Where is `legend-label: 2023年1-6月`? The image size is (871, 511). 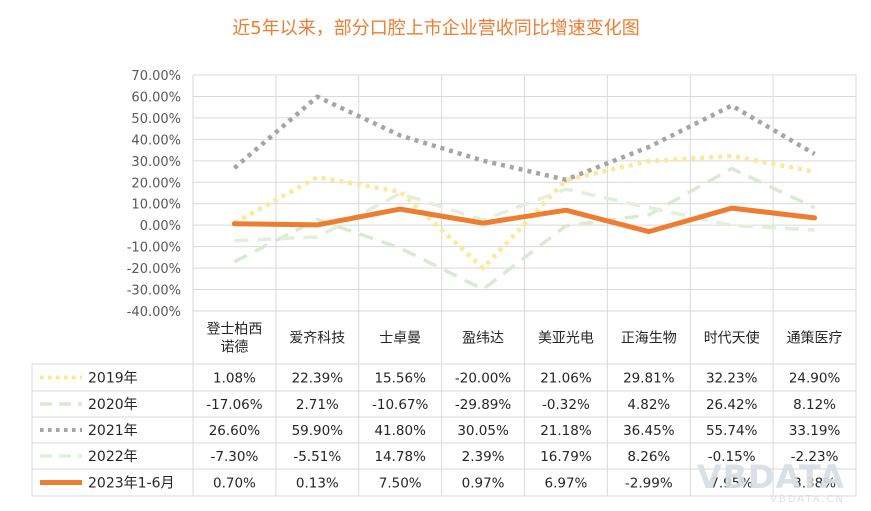
legend-label: 2023年1-6月 is located at coordinates (131, 484).